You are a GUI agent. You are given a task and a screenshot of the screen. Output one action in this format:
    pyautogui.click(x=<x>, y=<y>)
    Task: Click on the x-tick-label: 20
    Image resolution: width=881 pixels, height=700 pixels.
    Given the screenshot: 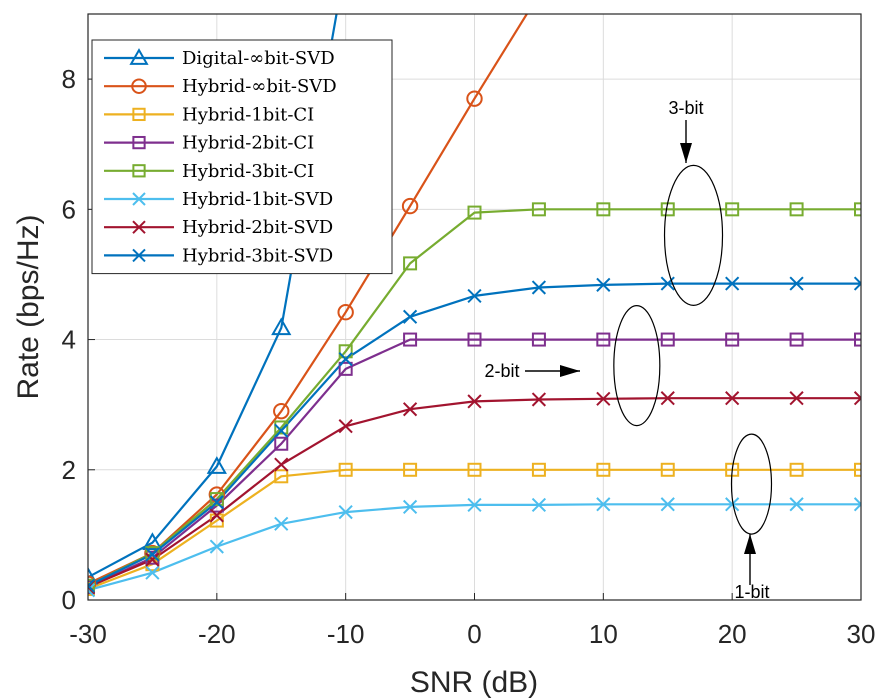 What is the action you would take?
    pyautogui.click(x=732, y=634)
    